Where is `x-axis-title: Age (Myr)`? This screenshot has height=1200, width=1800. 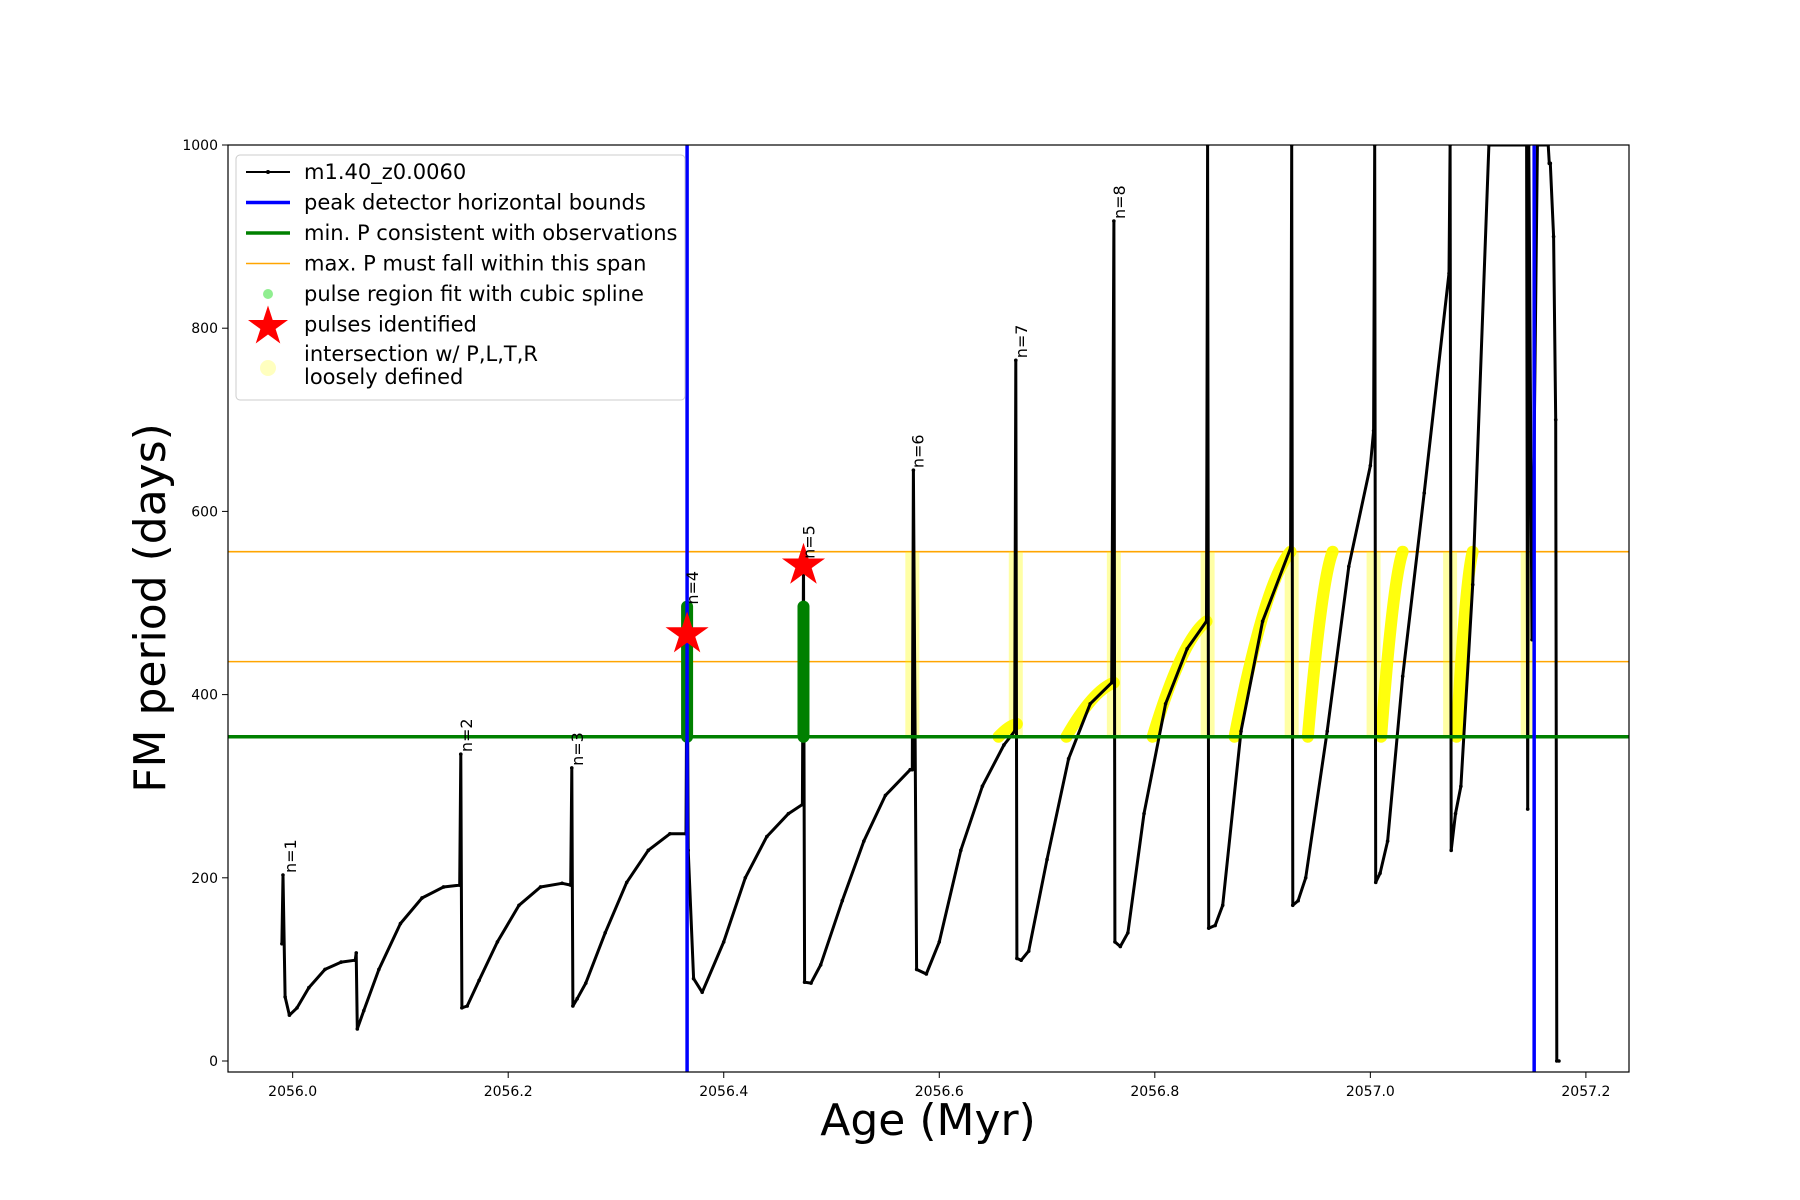
x-axis-title: Age (Myr) is located at coordinates (928, 1120).